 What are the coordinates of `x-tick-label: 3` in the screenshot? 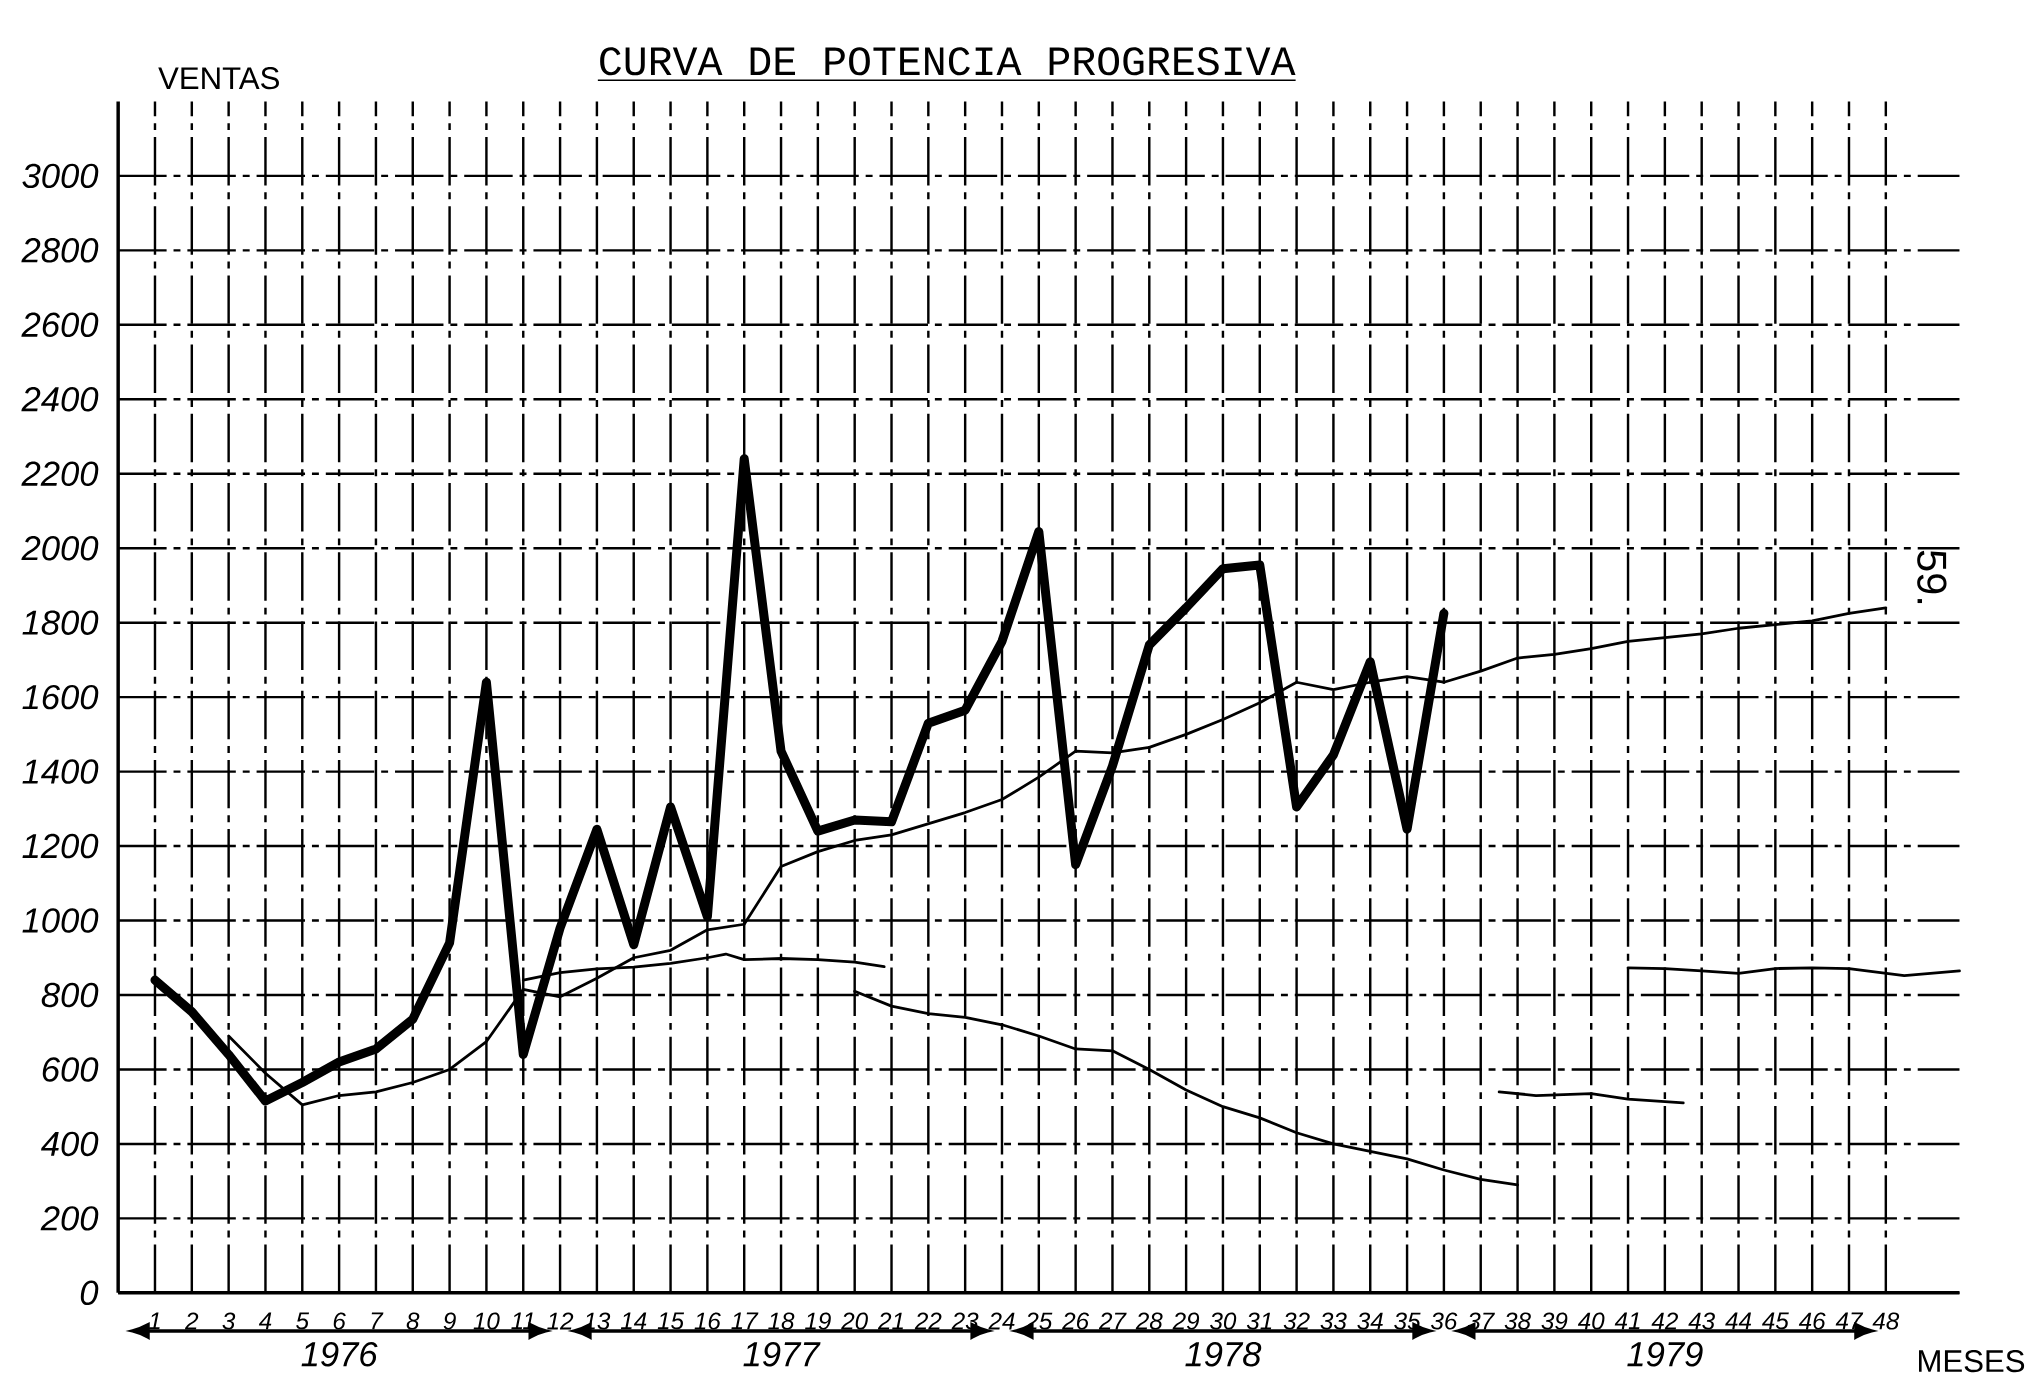 It's located at (229, 1321).